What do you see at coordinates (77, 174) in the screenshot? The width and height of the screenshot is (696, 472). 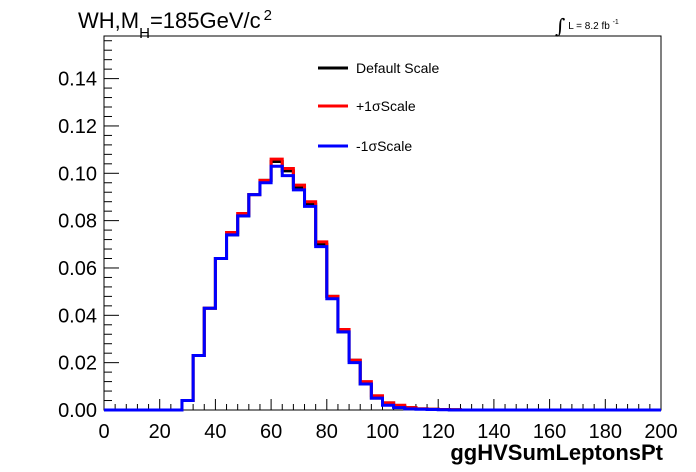 I see `y-tick-label: 0.10` at bounding box center [77, 174].